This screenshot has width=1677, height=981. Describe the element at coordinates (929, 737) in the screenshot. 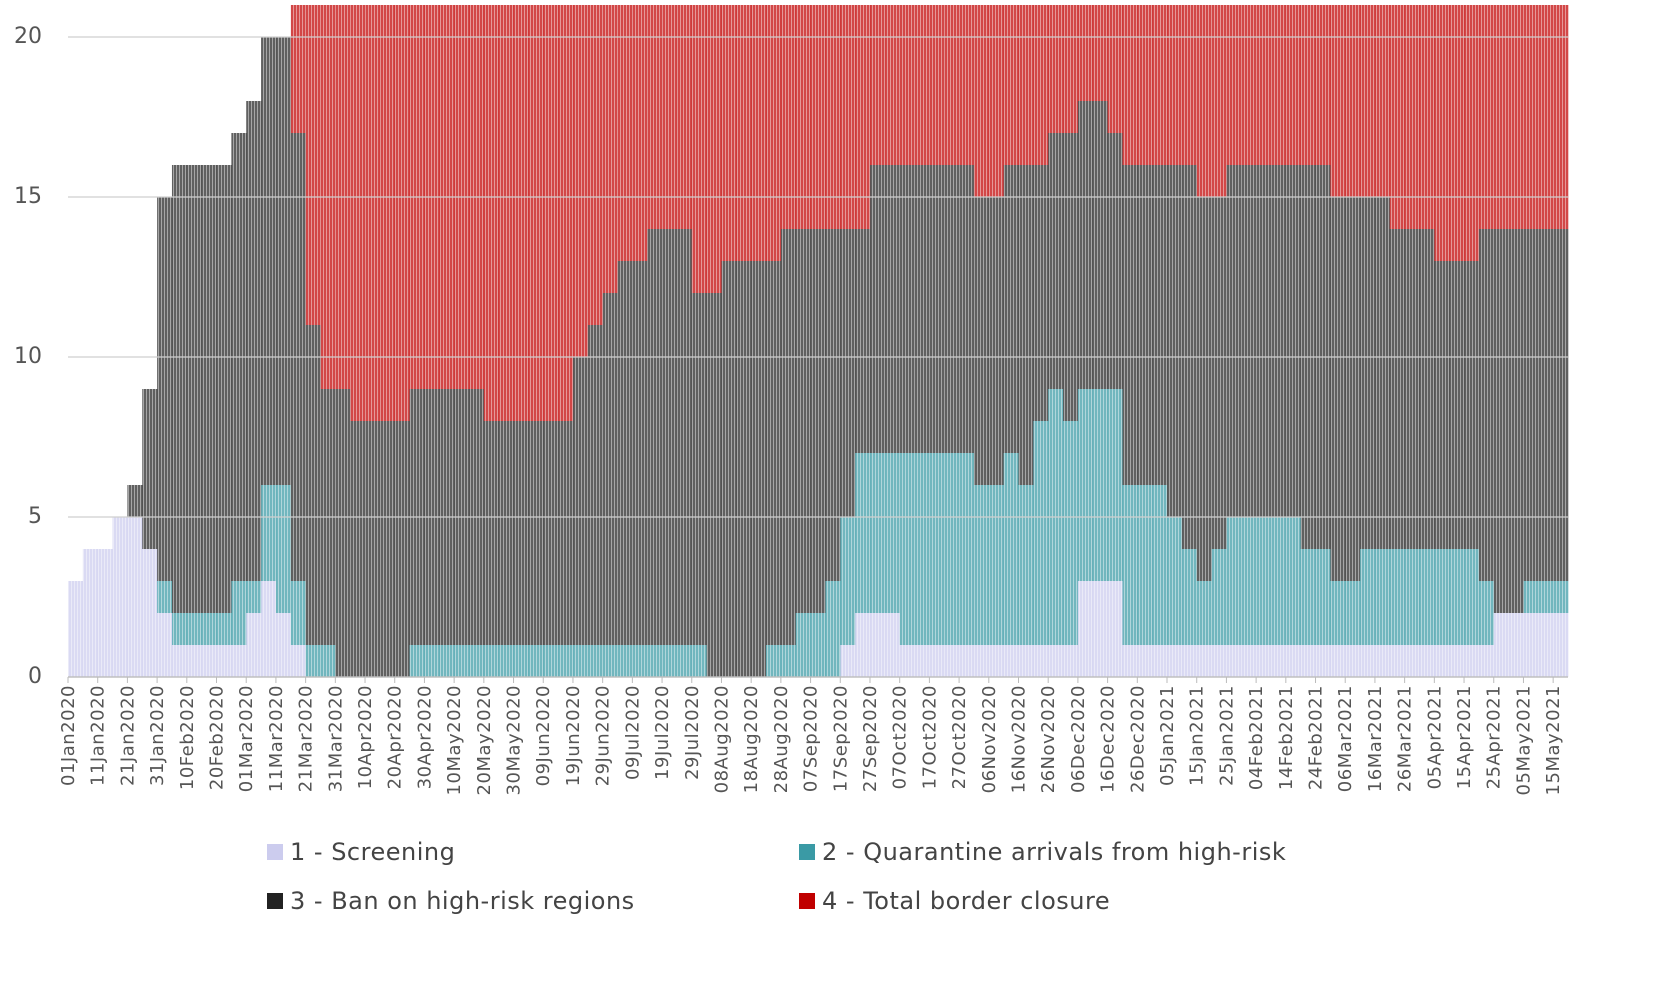

I see `x-tick-label: 17Oct2020` at that location.